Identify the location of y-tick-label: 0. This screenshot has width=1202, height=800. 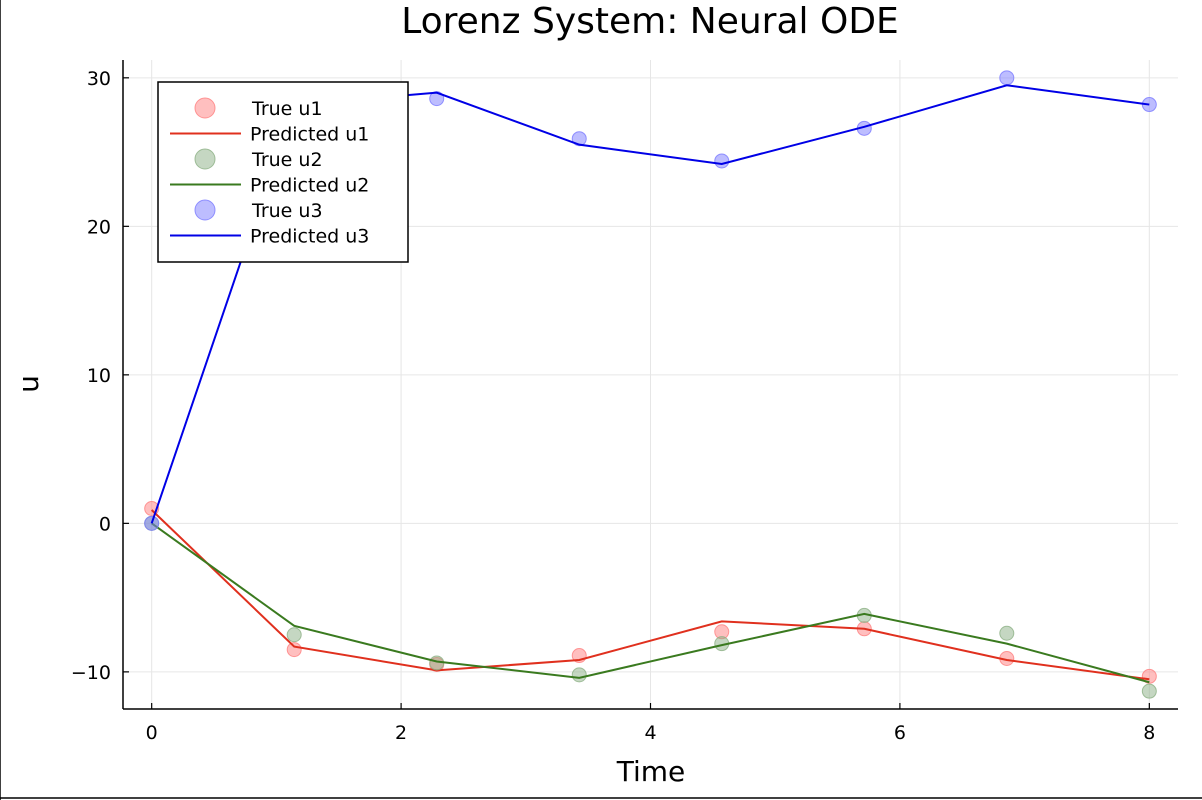
(105, 524).